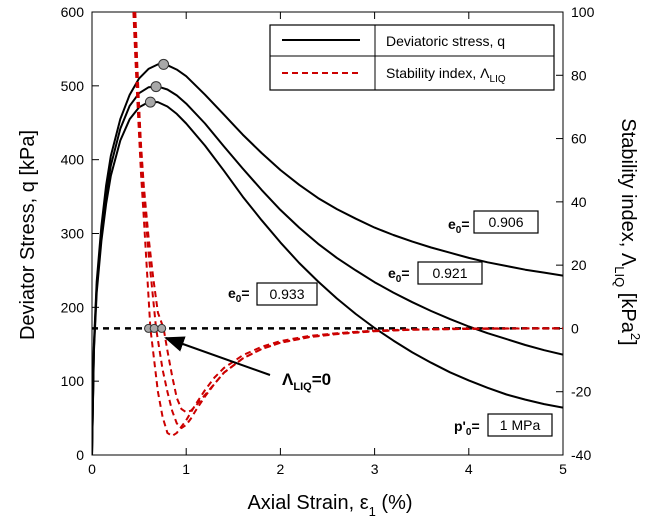  Describe the element at coordinates (92, 469) in the screenshot. I see `x-tick-label: 0` at that location.